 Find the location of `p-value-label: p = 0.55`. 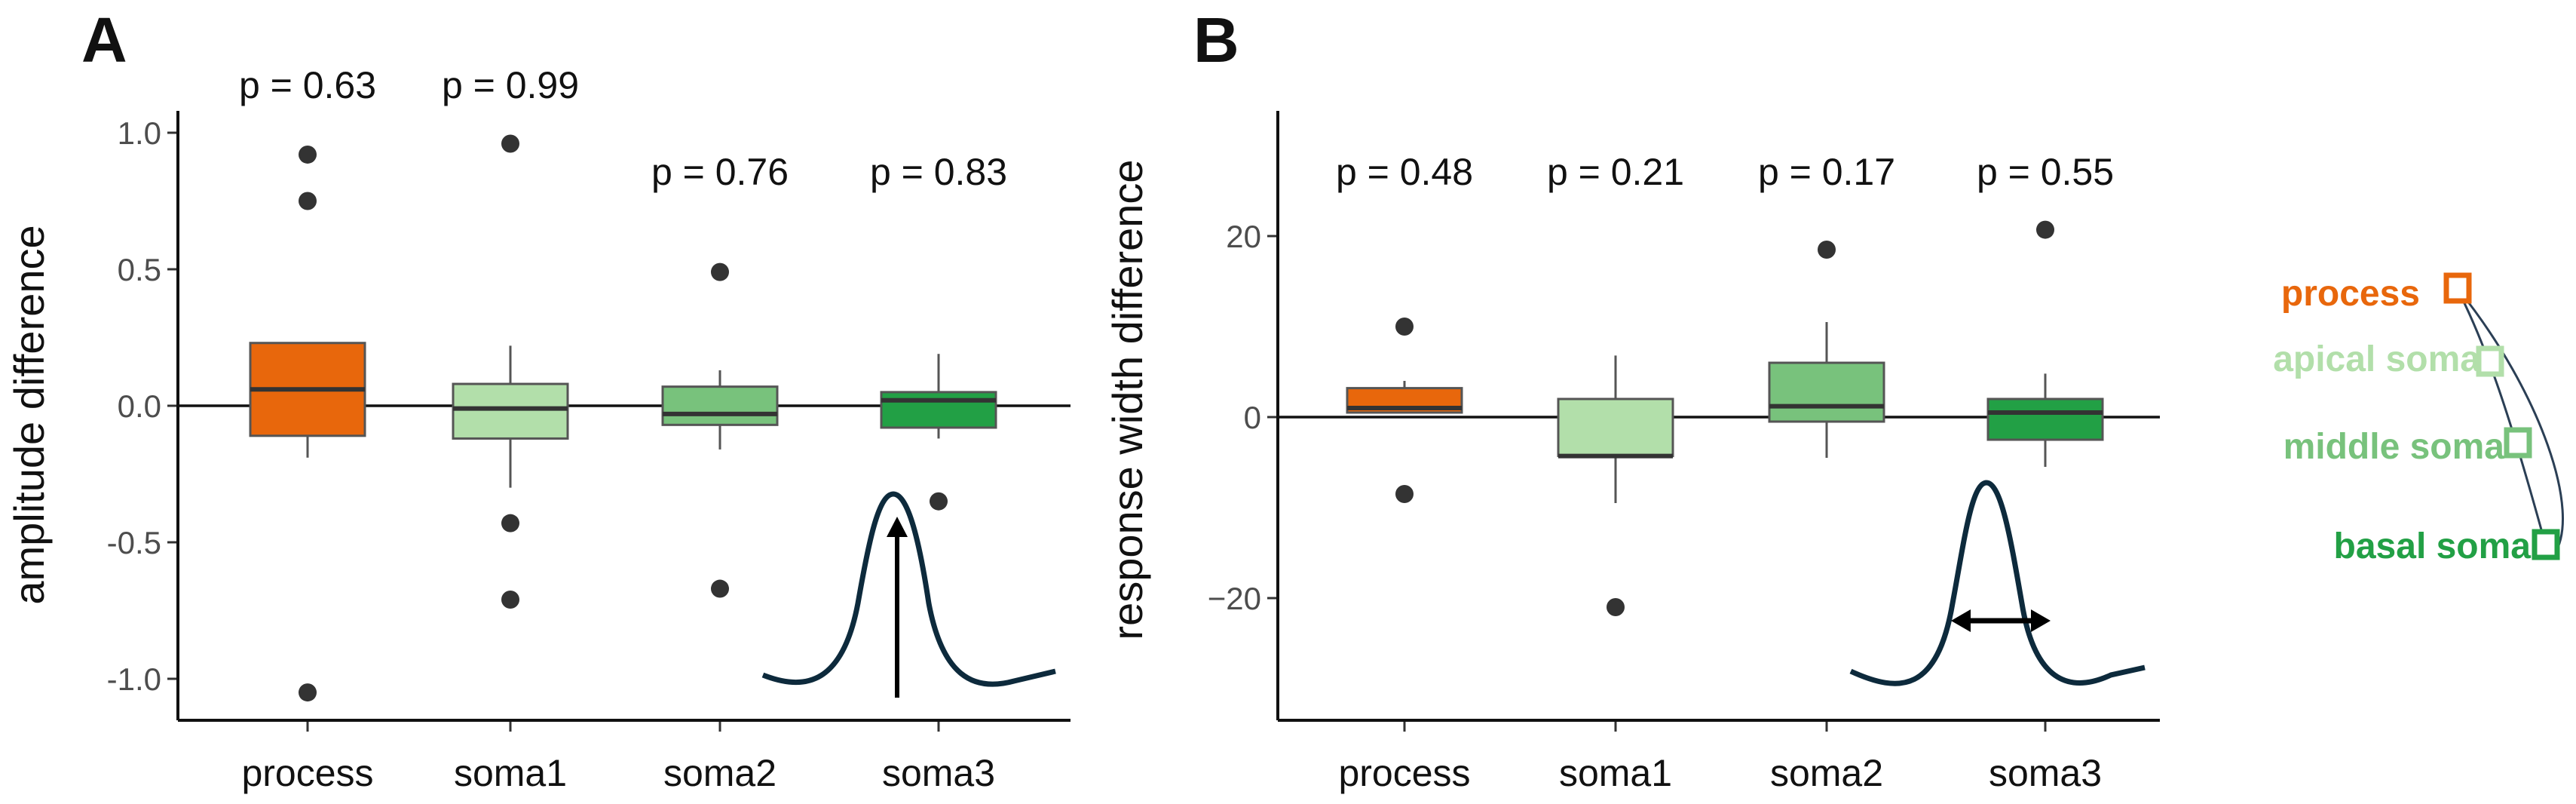

p-value-label: p = 0.55 is located at coordinates (2045, 172).